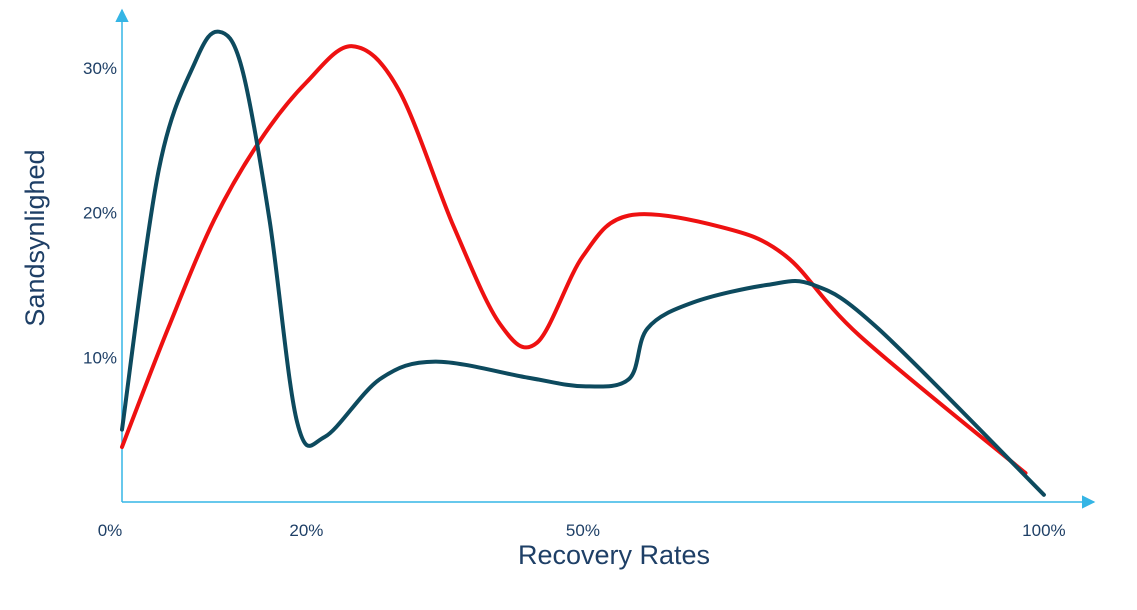 Image resolution: width=1137 pixels, height=610 pixels. I want to click on y-axis-title: Sandsynlighed, so click(35, 237).